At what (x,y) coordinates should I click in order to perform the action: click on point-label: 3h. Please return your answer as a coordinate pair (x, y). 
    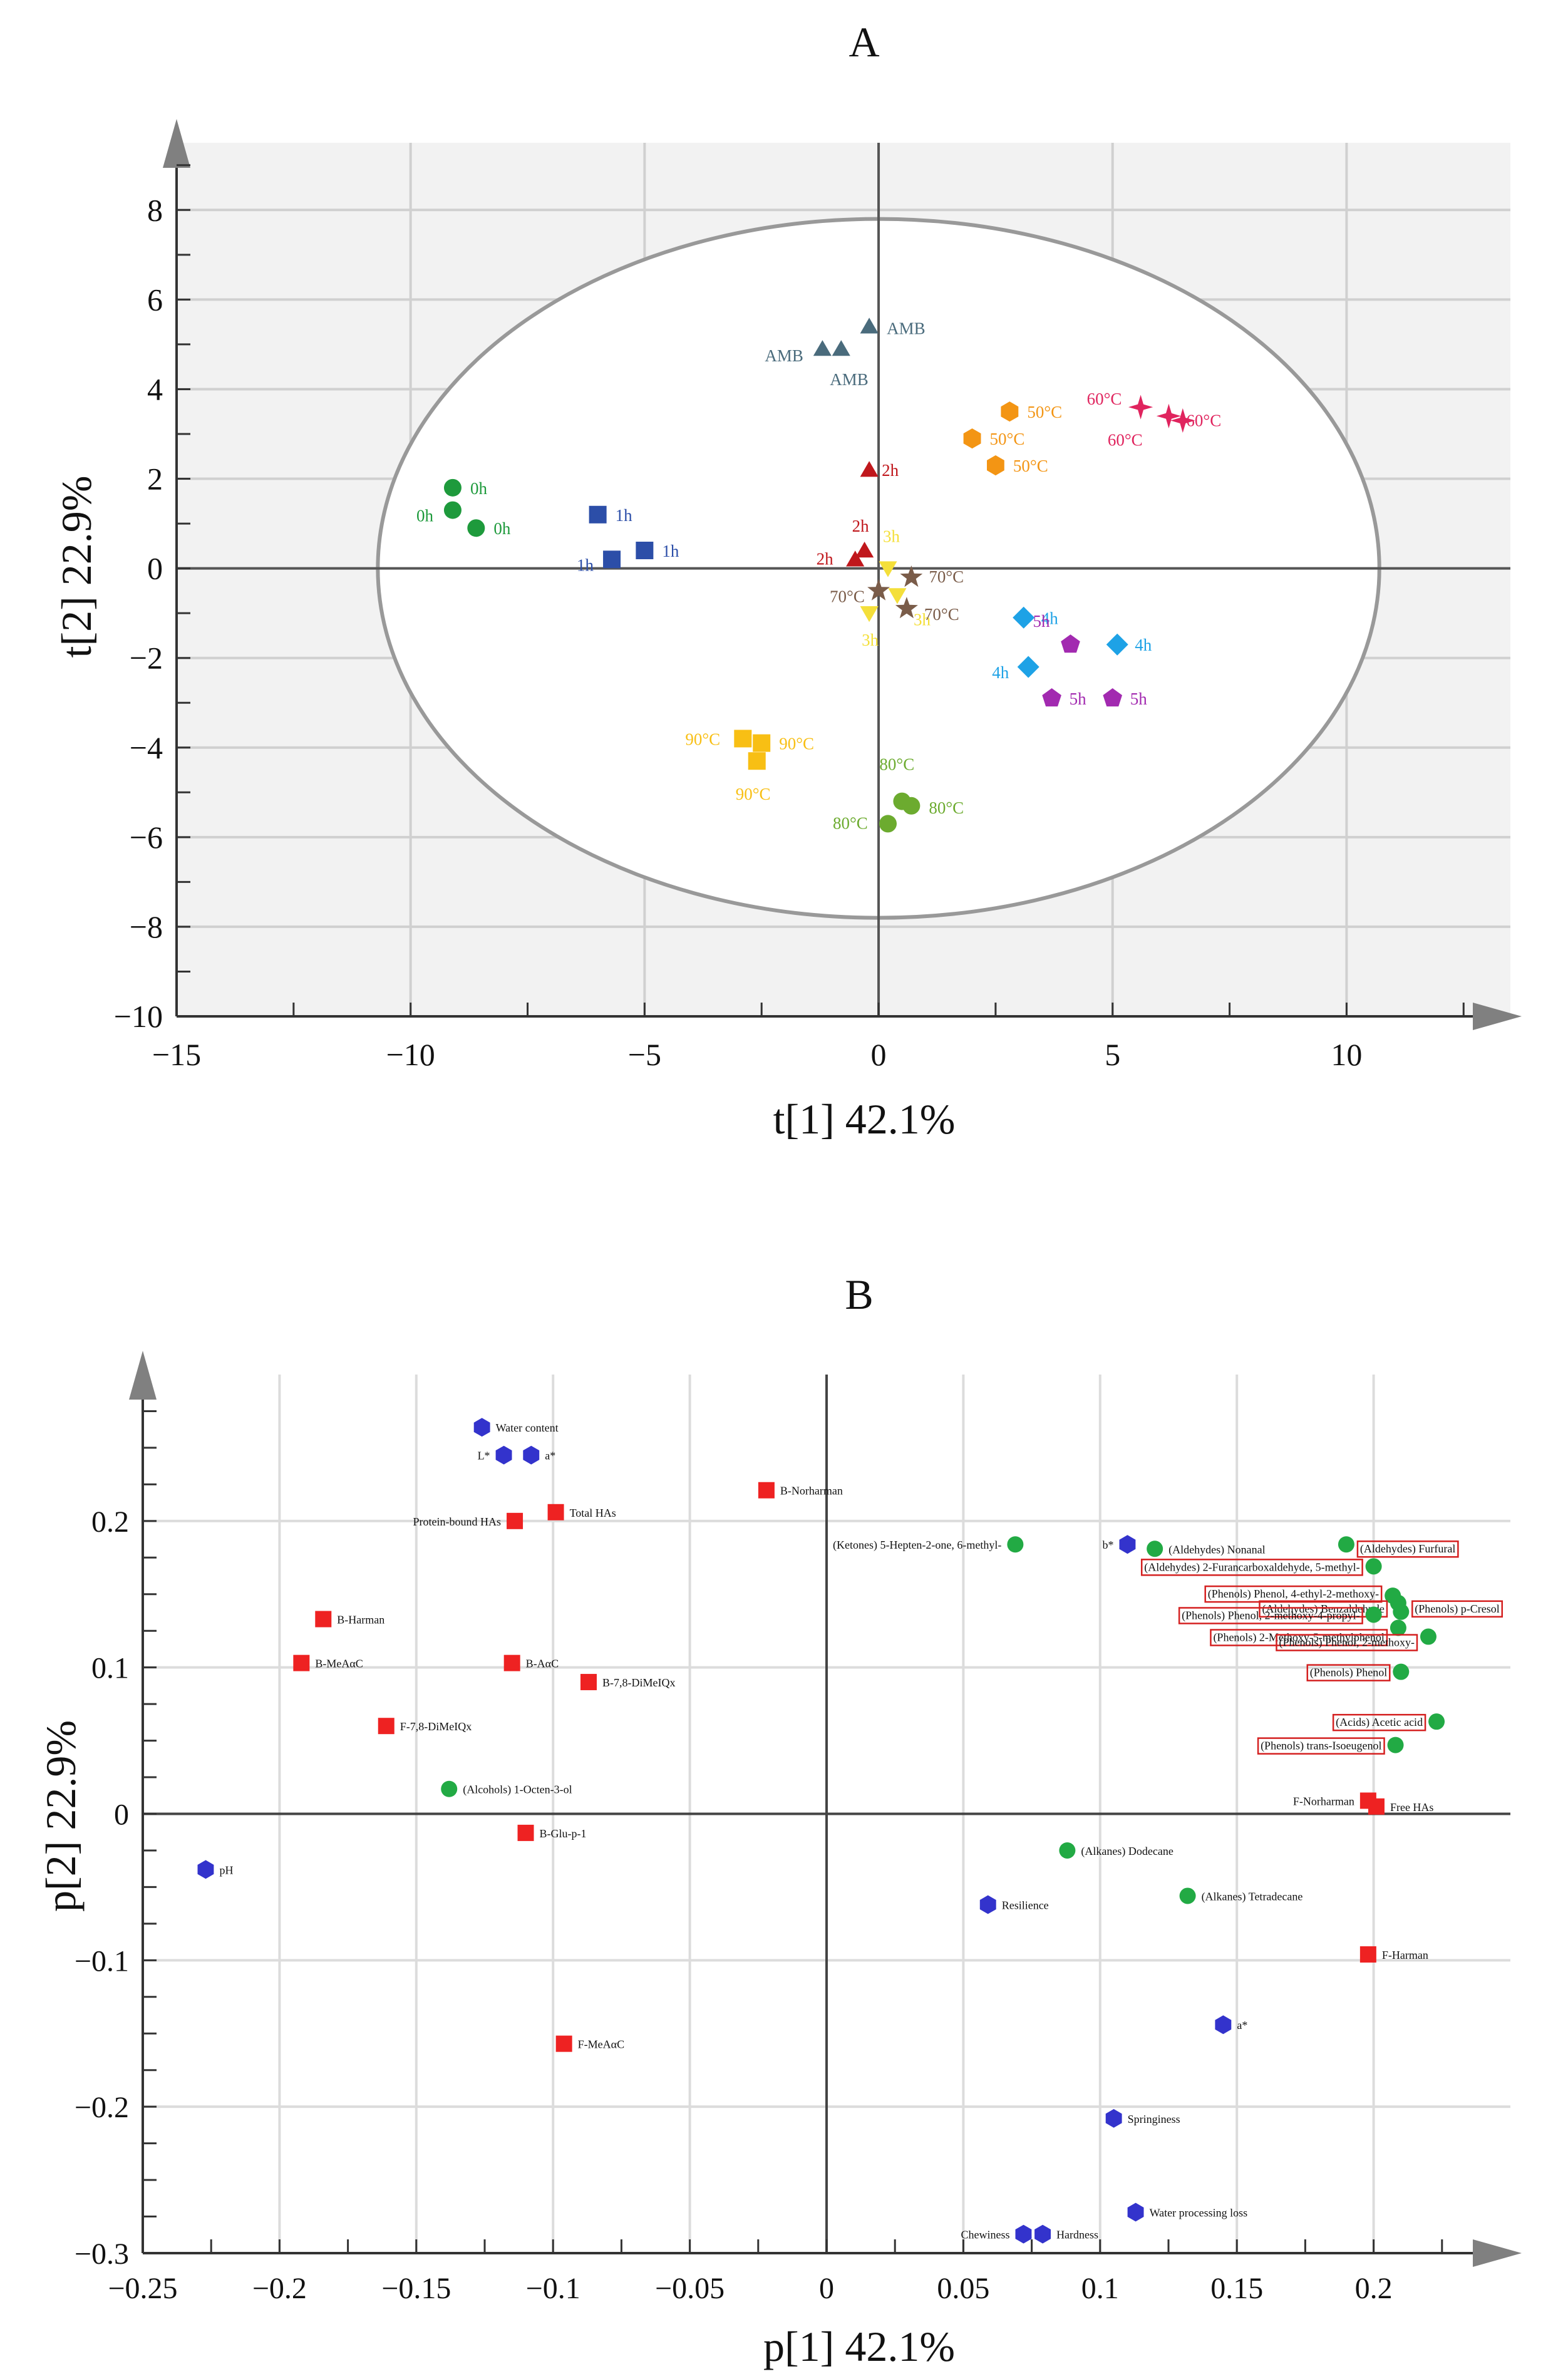
    Looking at the image, I should click on (892, 536).